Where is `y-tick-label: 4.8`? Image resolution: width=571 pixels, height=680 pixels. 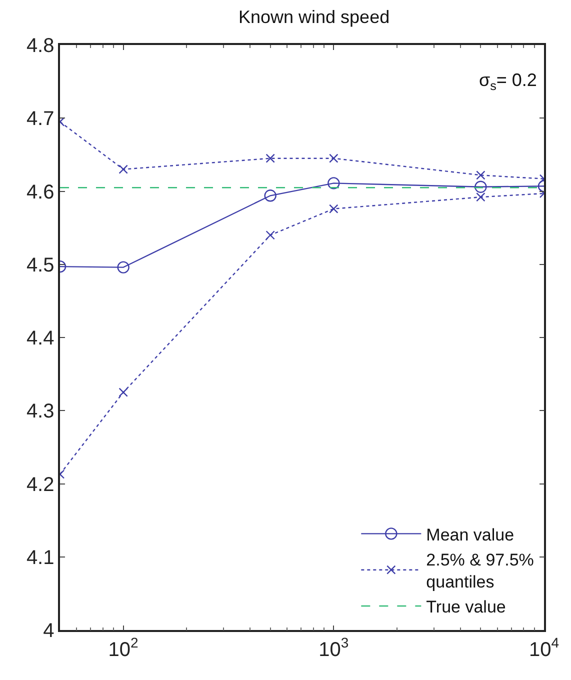
y-tick-label: 4.8 is located at coordinates (40, 46).